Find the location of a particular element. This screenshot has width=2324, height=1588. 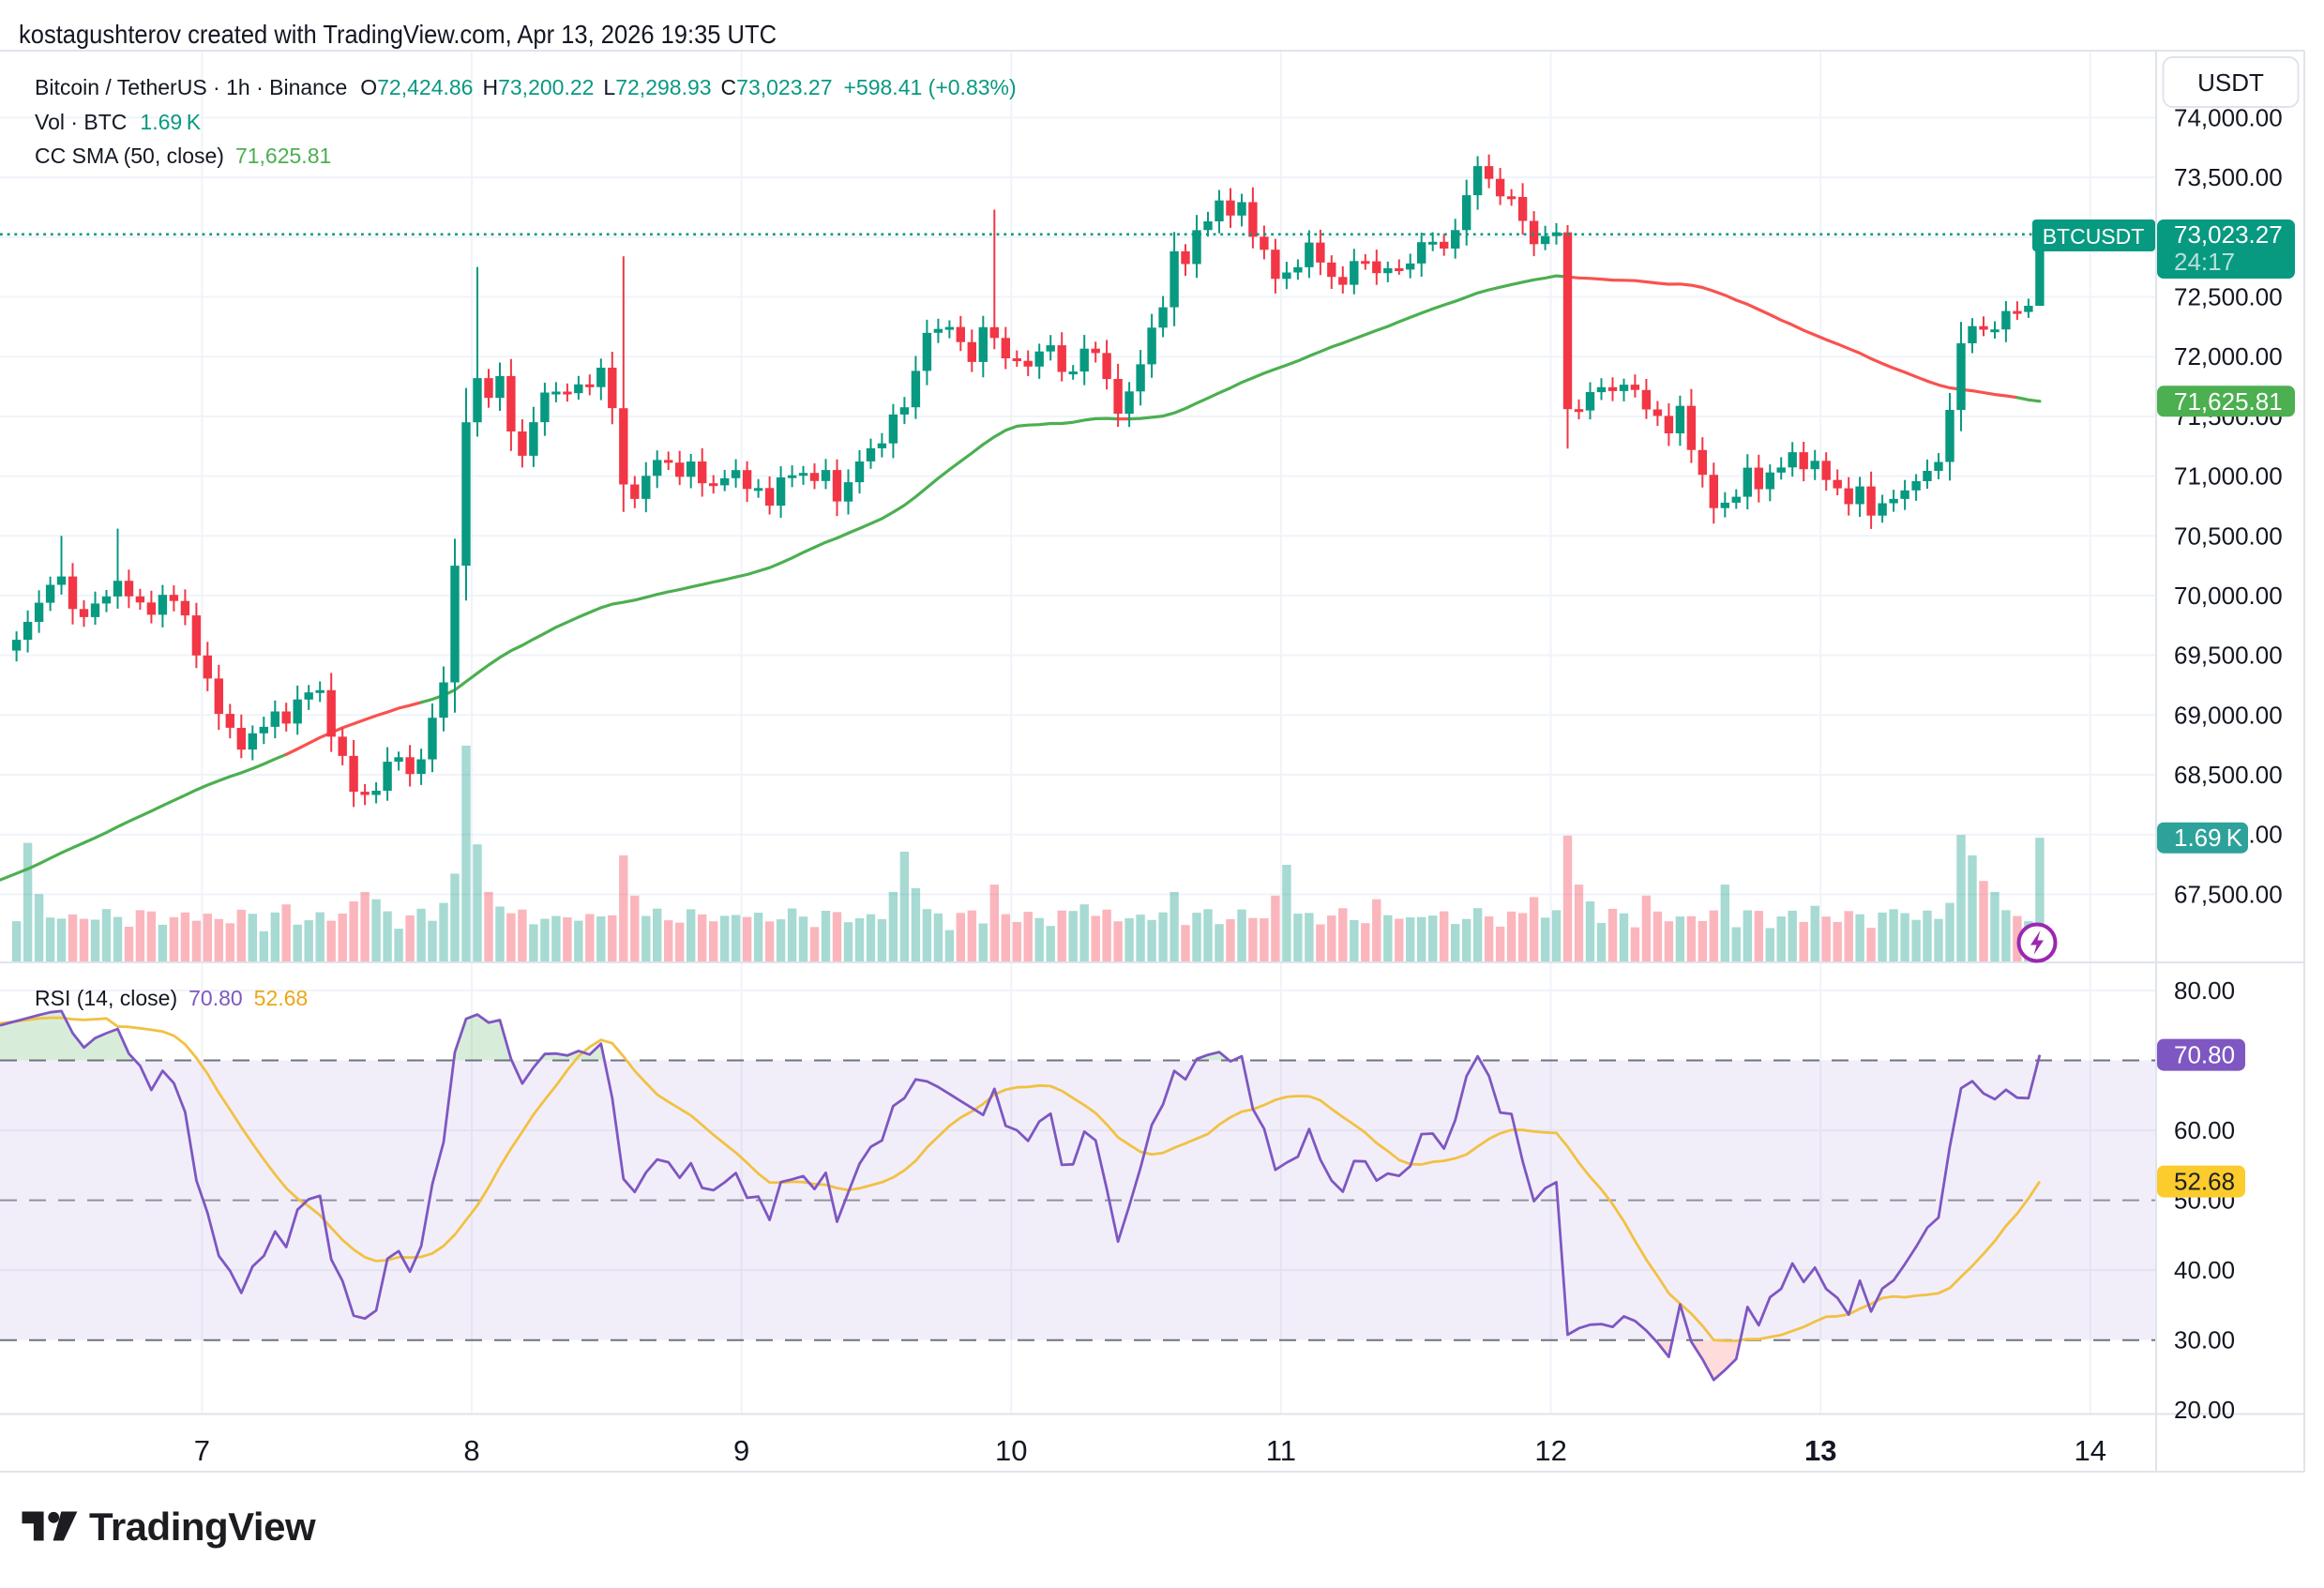

svg-text: TradingView is located at coordinates (202, 1527).